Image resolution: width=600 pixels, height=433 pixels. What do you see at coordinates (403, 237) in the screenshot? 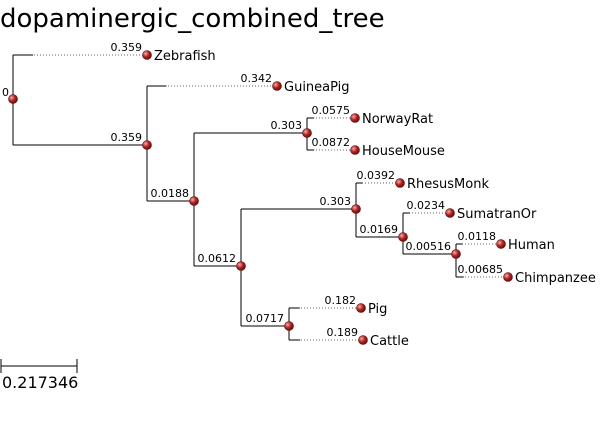
I see `internal-node-n6` at bounding box center [403, 237].